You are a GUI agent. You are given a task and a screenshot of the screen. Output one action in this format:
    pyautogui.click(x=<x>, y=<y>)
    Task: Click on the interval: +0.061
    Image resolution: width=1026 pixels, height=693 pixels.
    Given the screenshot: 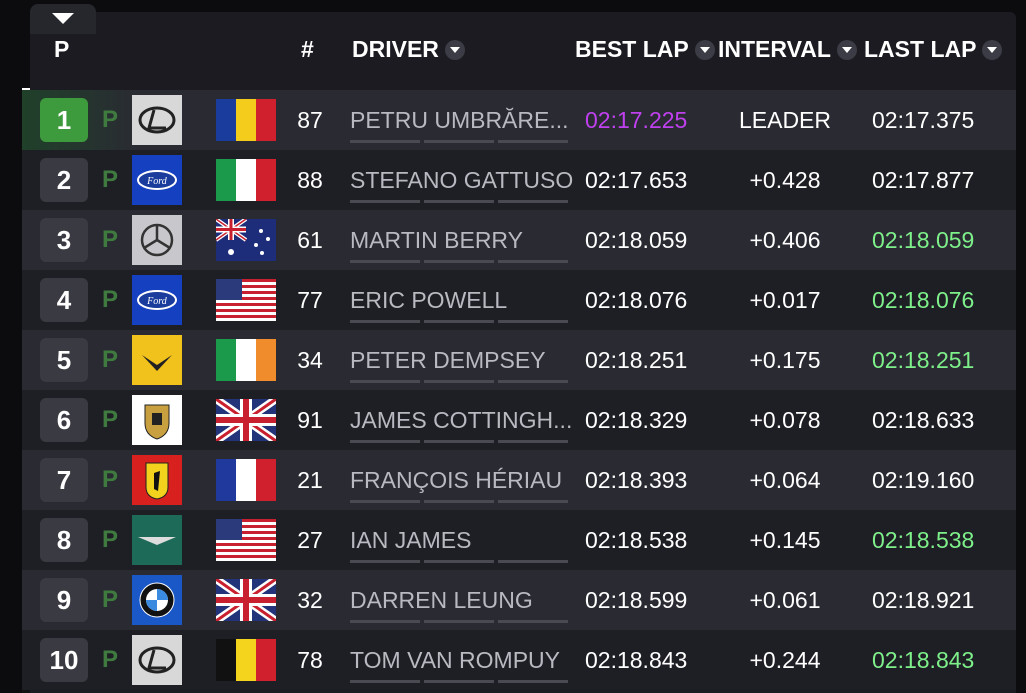 What is the action you would take?
    pyautogui.click(x=785, y=600)
    